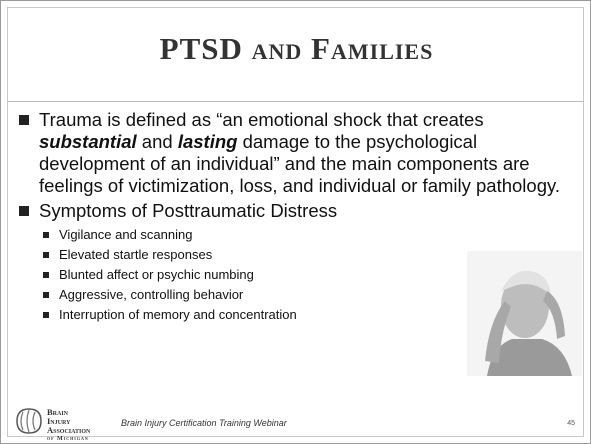 The height and width of the screenshot is (444, 591). What do you see at coordinates (68, 439) in the screenshot?
I see `logo-line: of Michigan` at bounding box center [68, 439].